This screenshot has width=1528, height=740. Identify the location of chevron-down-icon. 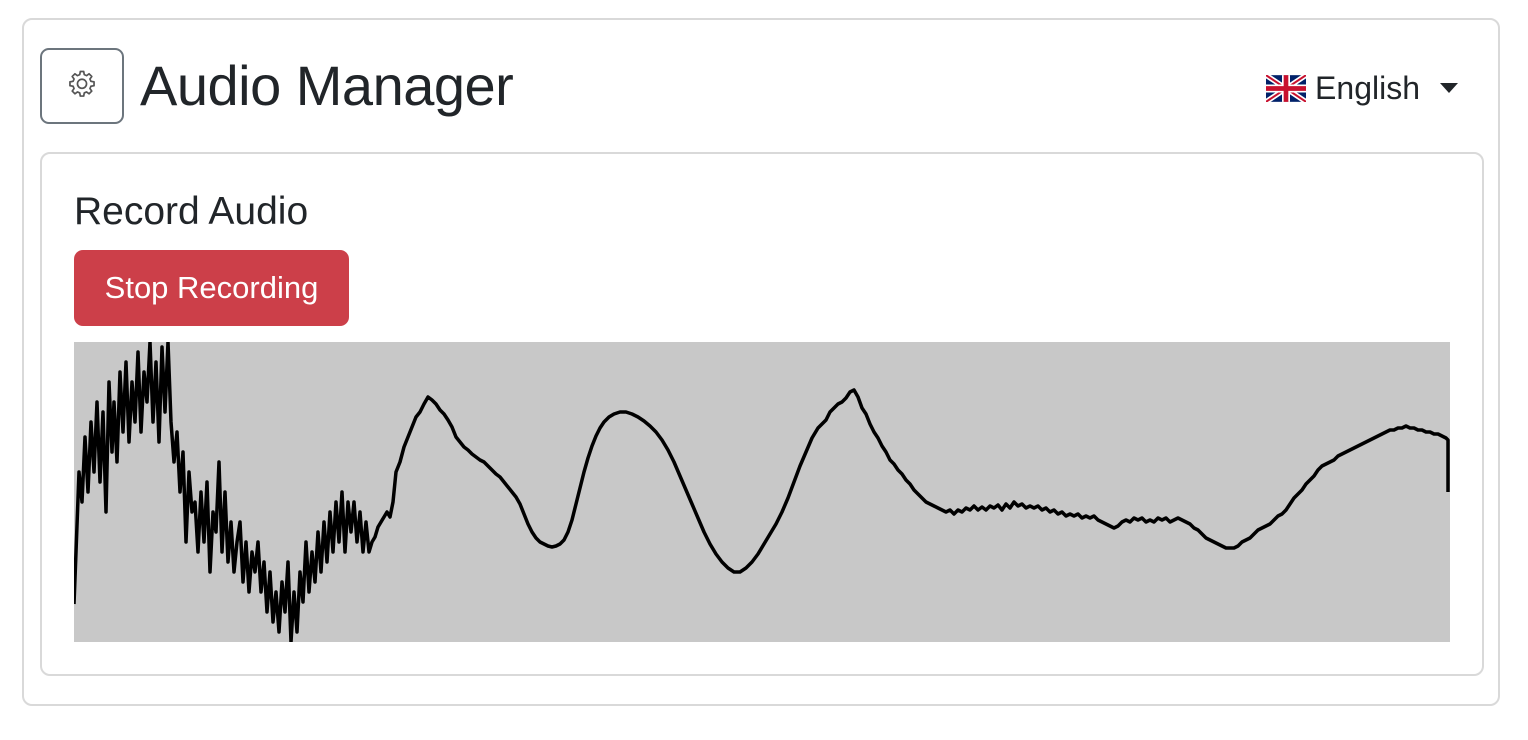
(1449, 88).